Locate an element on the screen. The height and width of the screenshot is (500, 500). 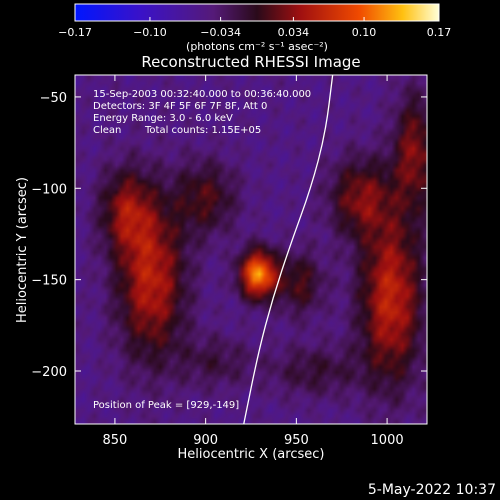
colorbar-tick-label: 0.034 is located at coordinates (294, 32).